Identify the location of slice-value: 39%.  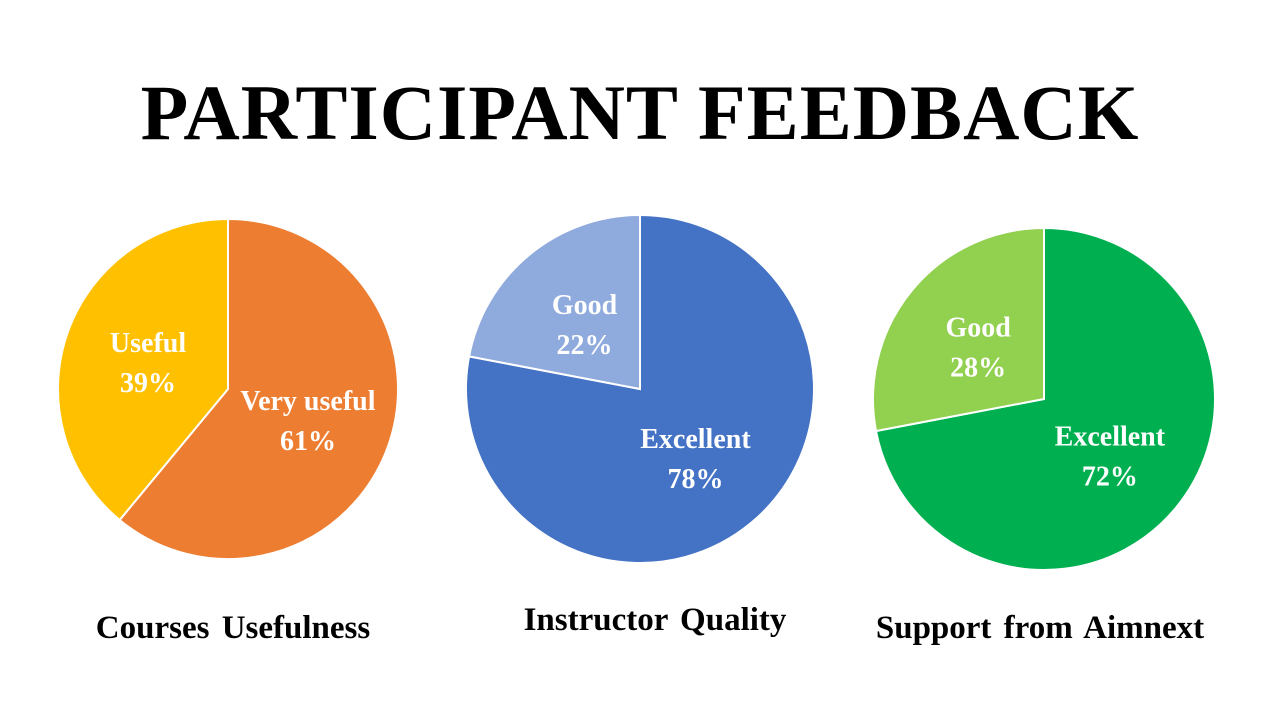
(148, 383).